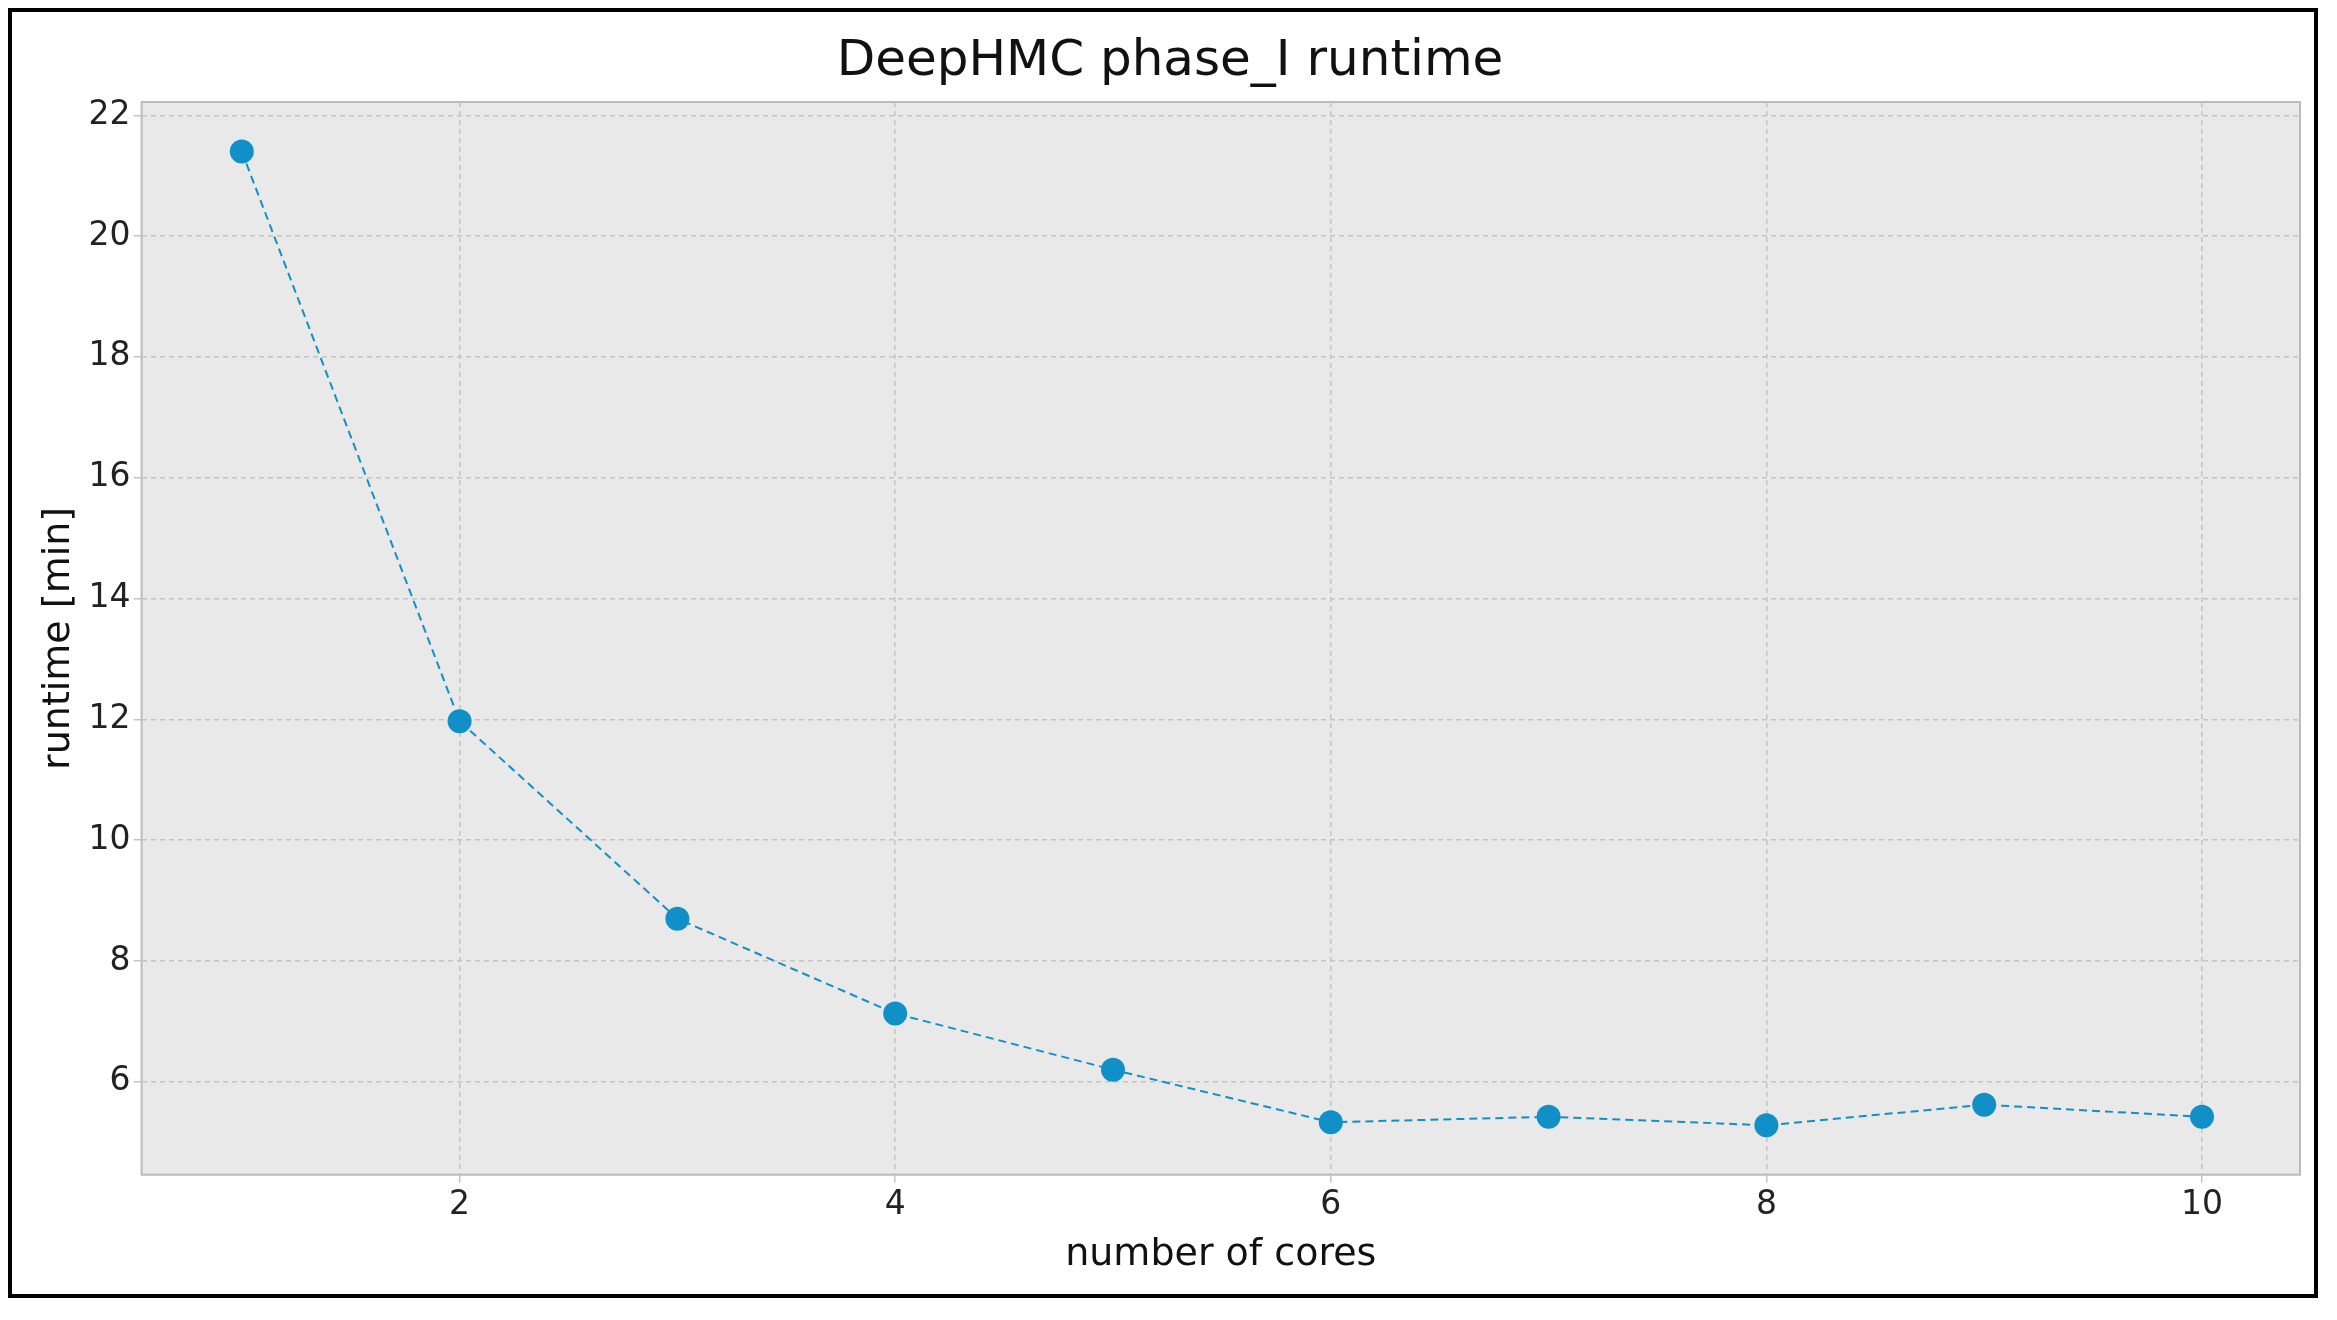  I want to click on y-tick-label: 16, so click(109, 475).